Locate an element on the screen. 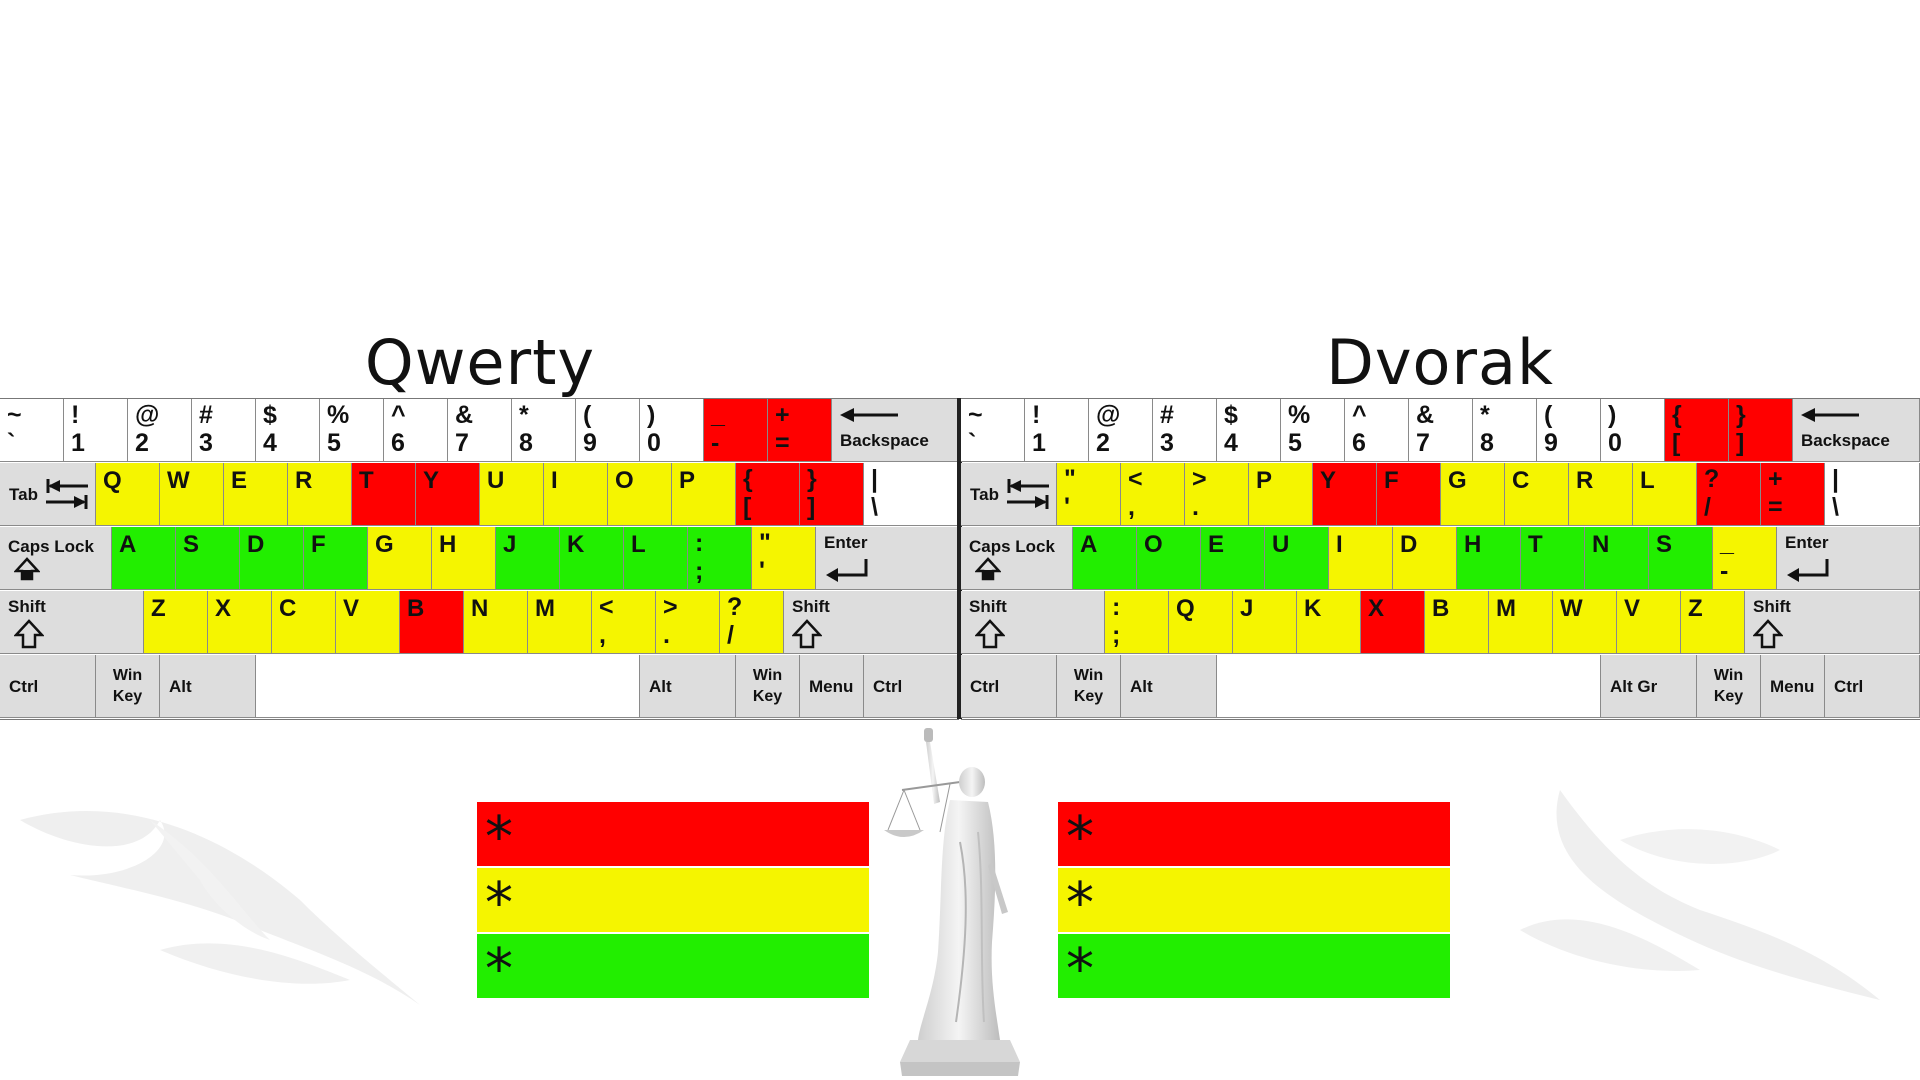  qwerty-key-r: R is located at coordinates (320, 494).